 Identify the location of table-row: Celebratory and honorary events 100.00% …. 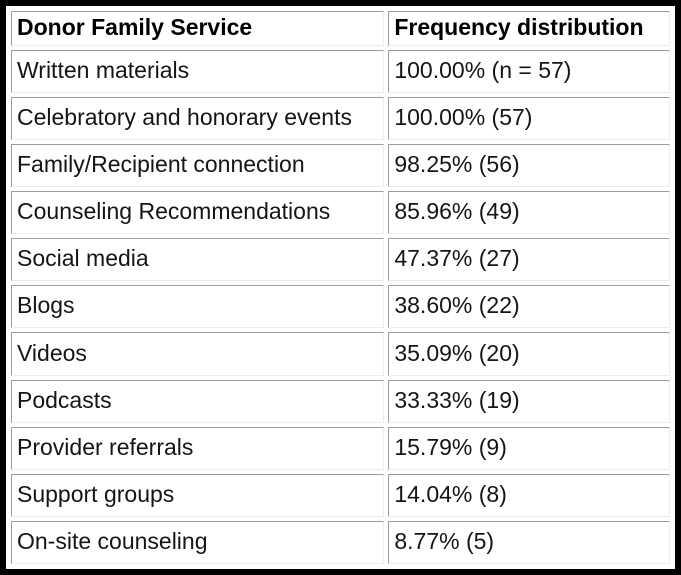
(340, 118).